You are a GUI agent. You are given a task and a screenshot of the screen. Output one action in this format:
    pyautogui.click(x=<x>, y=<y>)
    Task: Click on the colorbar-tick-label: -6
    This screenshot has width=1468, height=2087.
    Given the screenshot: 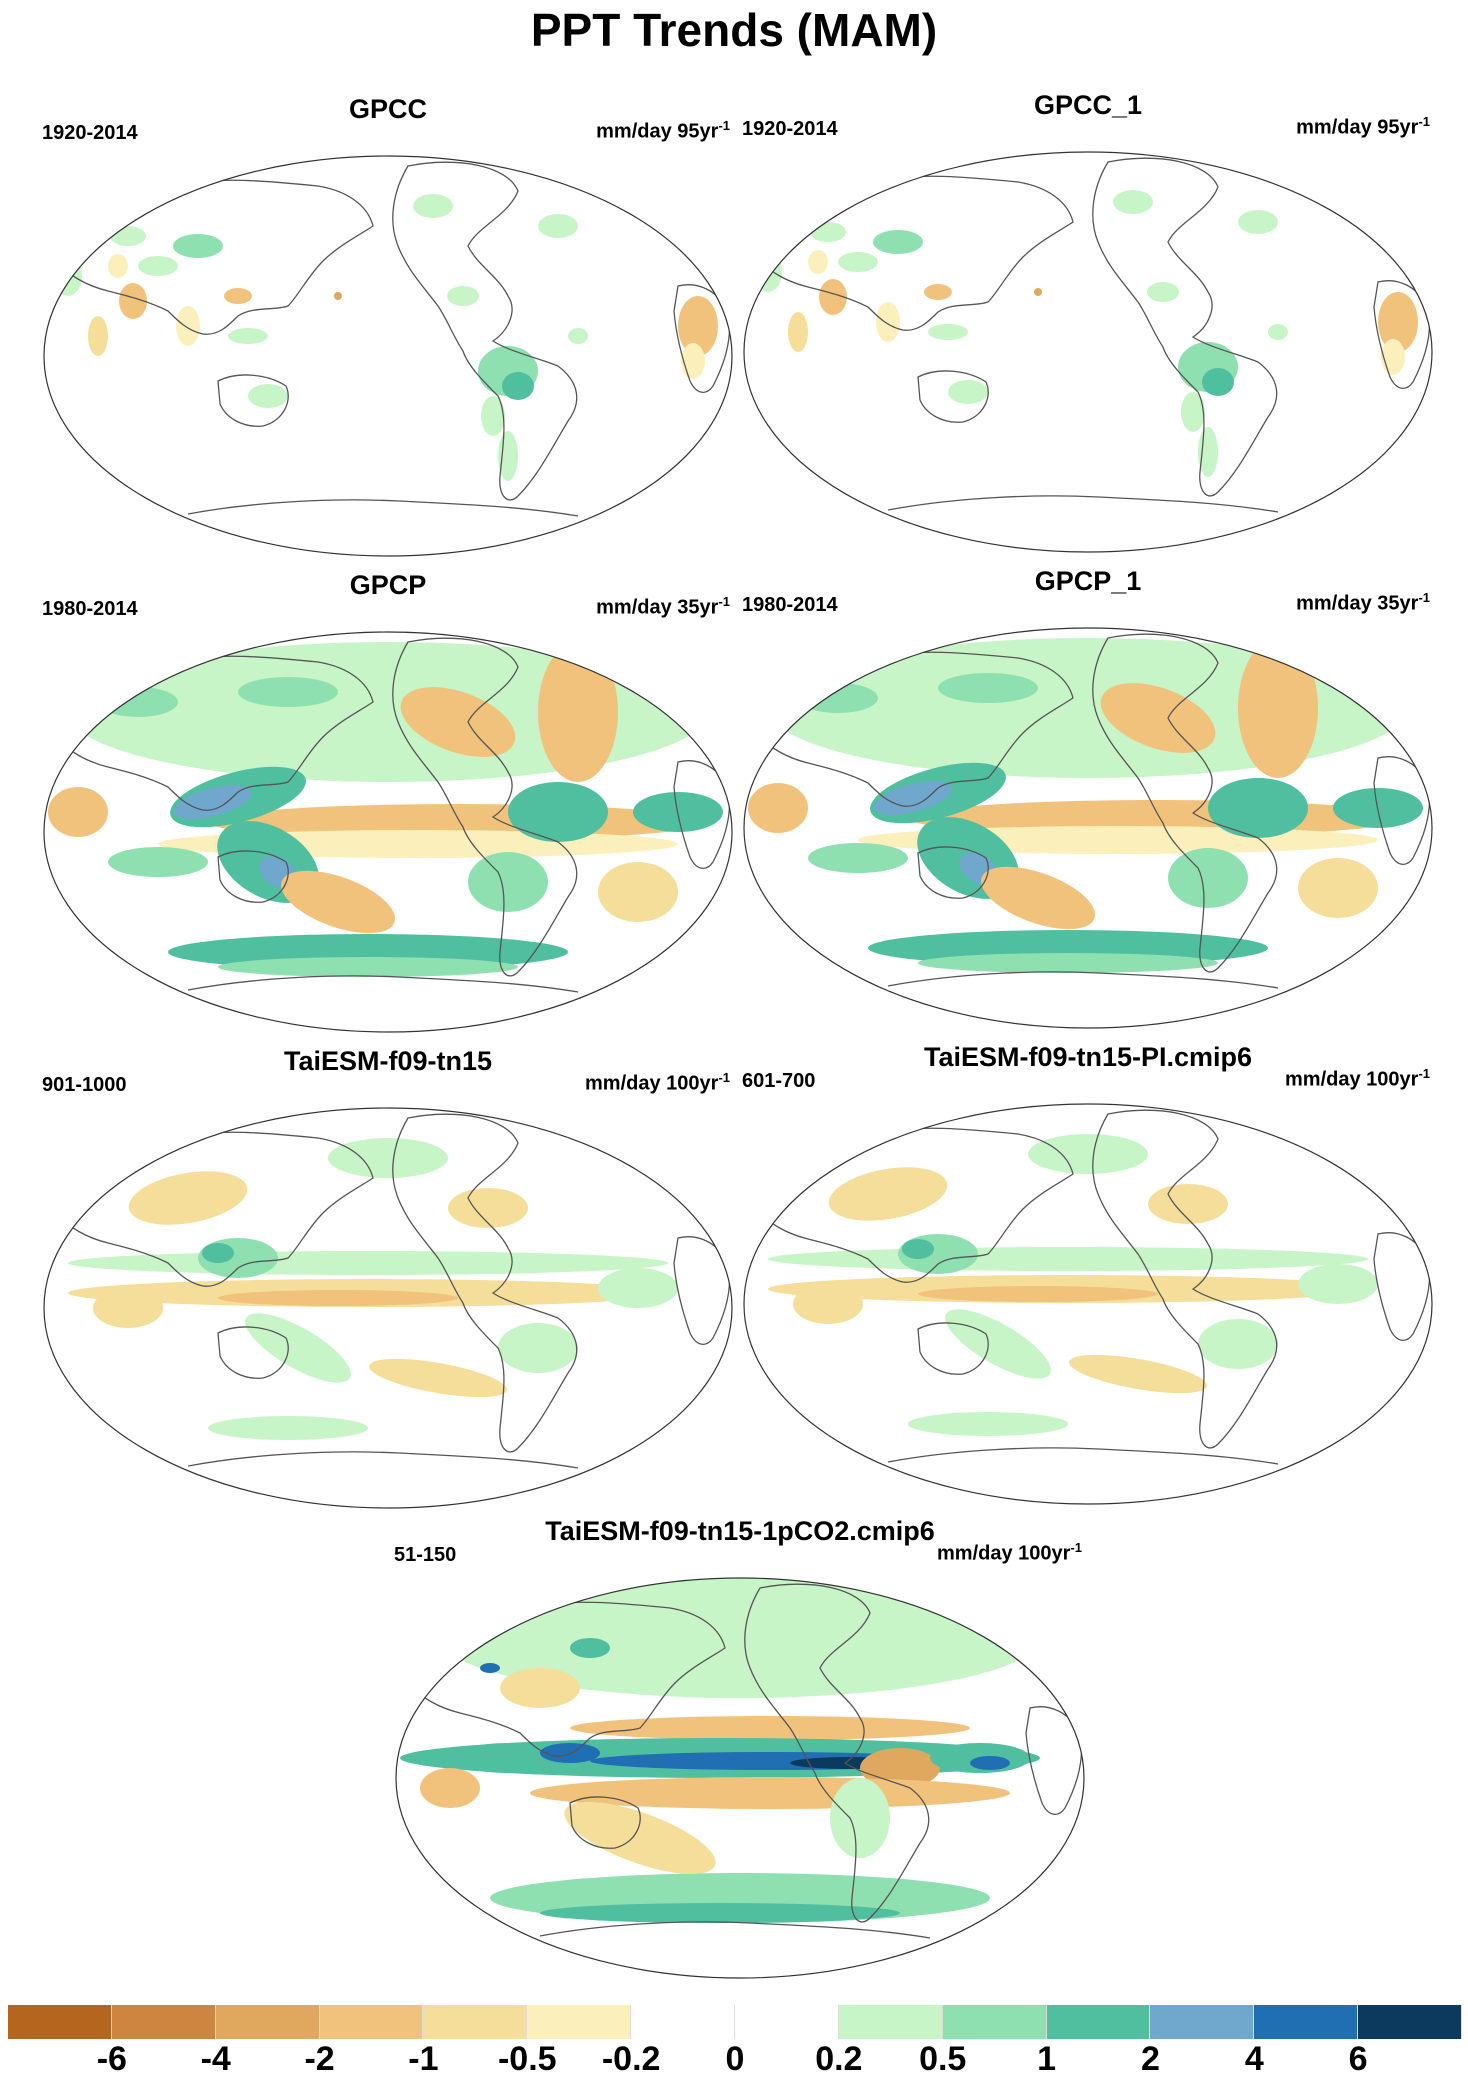 What is the action you would take?
    pyautogui.click(x=111, y=2059)
    